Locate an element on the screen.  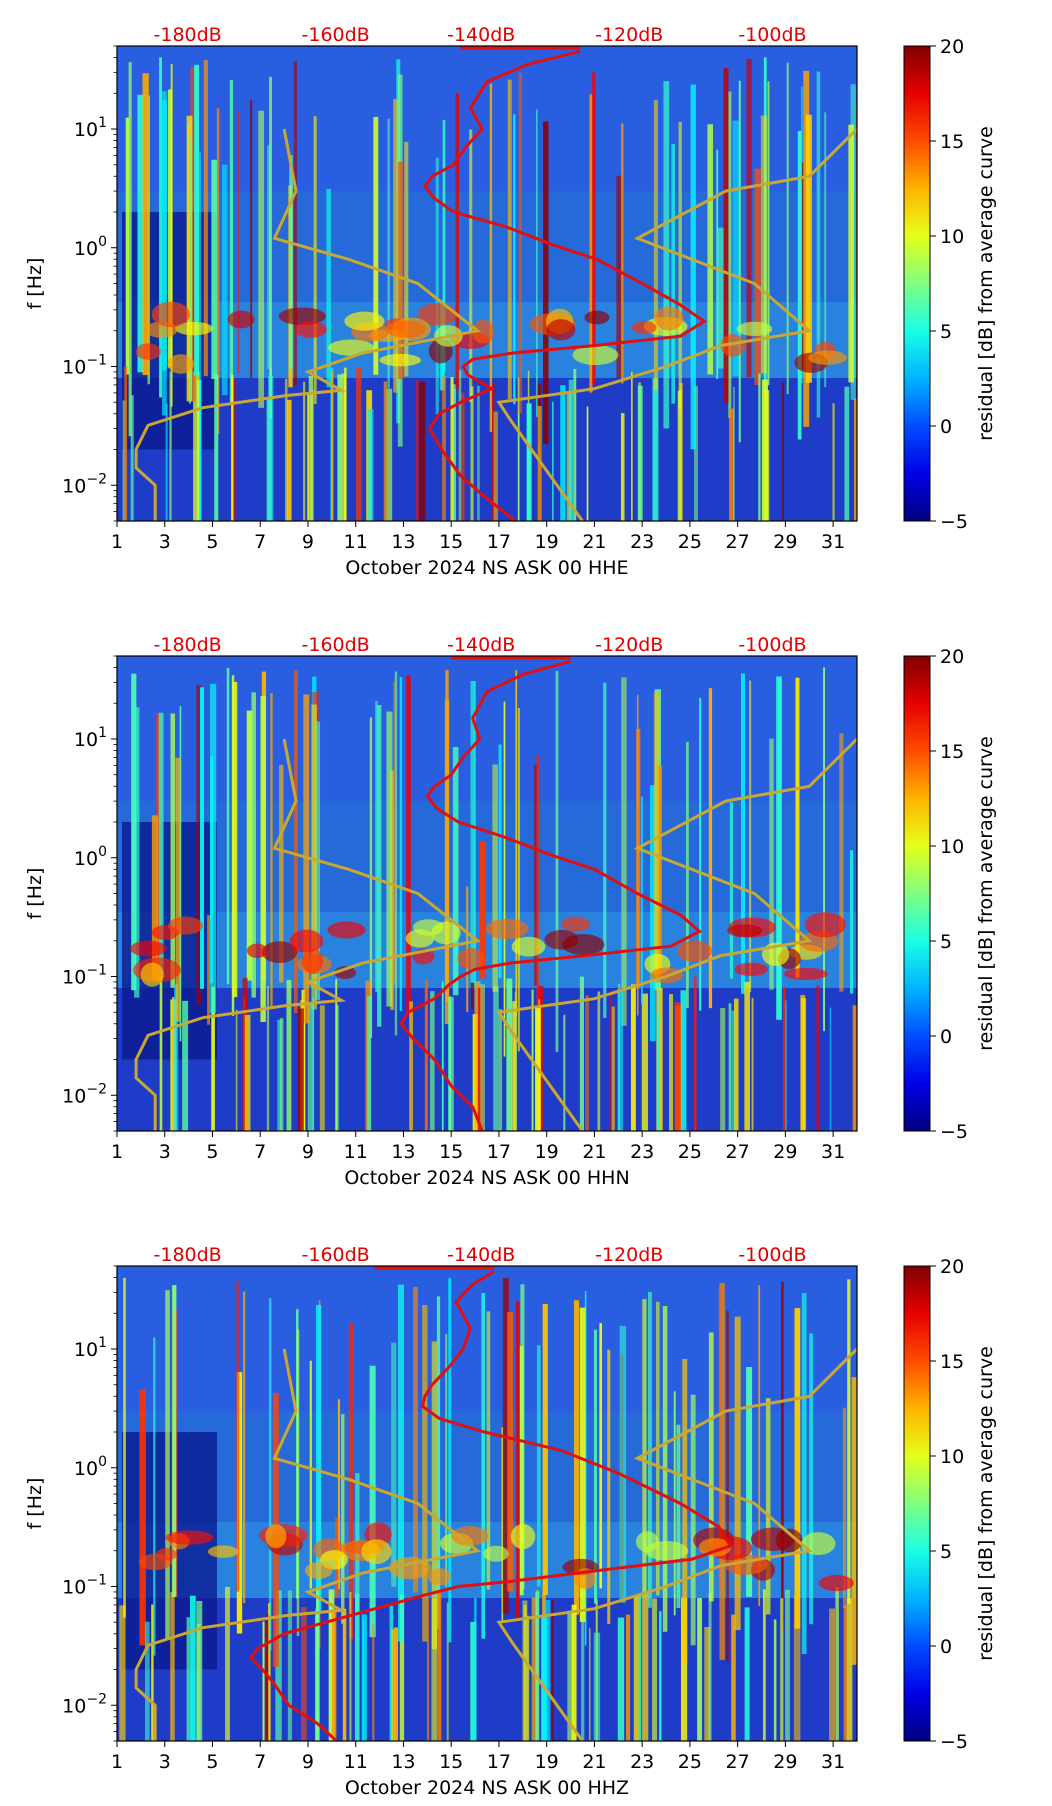
colorbar-tick-label: 20 is located at coordinates (952, 1267).